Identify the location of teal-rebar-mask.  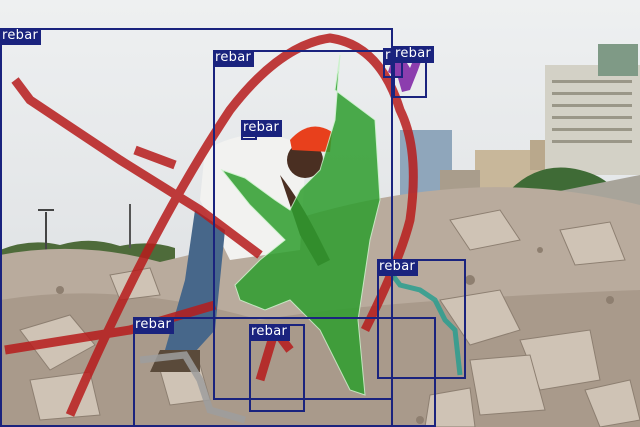
(423, 319).